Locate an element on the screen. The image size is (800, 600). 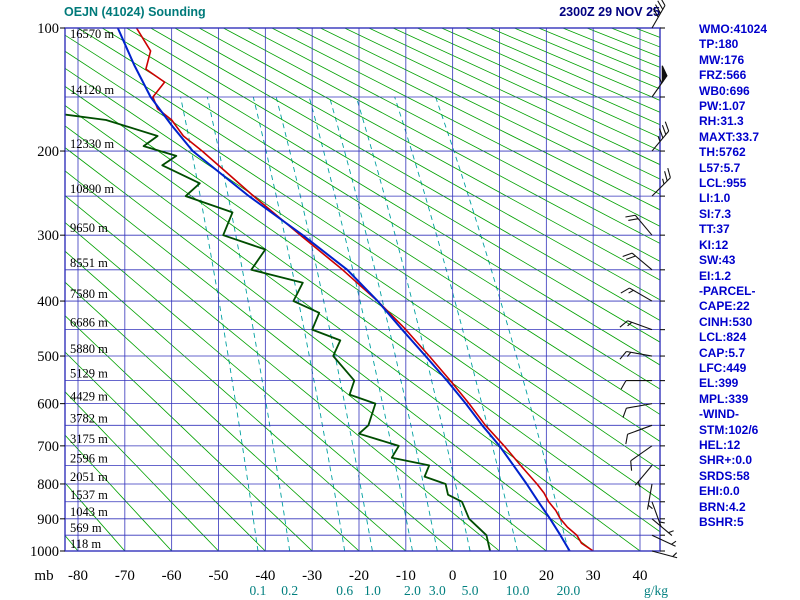
height-label: 569 m is located at coordinates (86, 528).